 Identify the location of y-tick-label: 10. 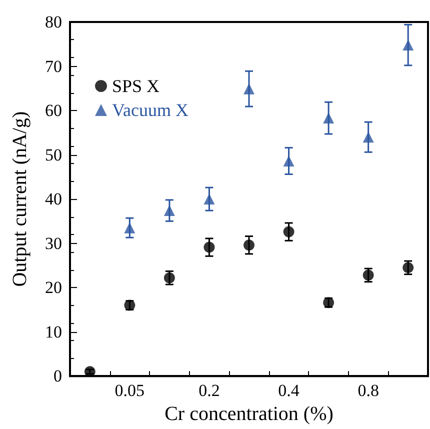
(53, 332).